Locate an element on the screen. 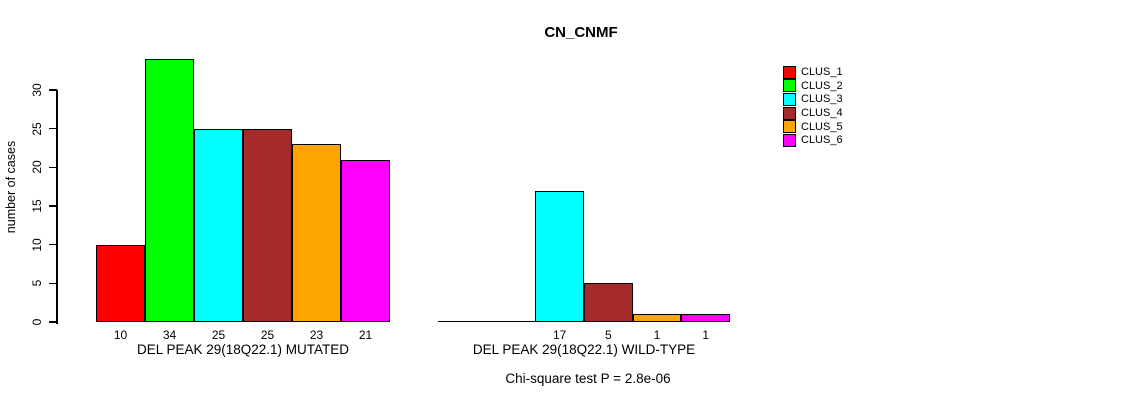  bar-value-label: 21 is located at coordinates (365, 334).